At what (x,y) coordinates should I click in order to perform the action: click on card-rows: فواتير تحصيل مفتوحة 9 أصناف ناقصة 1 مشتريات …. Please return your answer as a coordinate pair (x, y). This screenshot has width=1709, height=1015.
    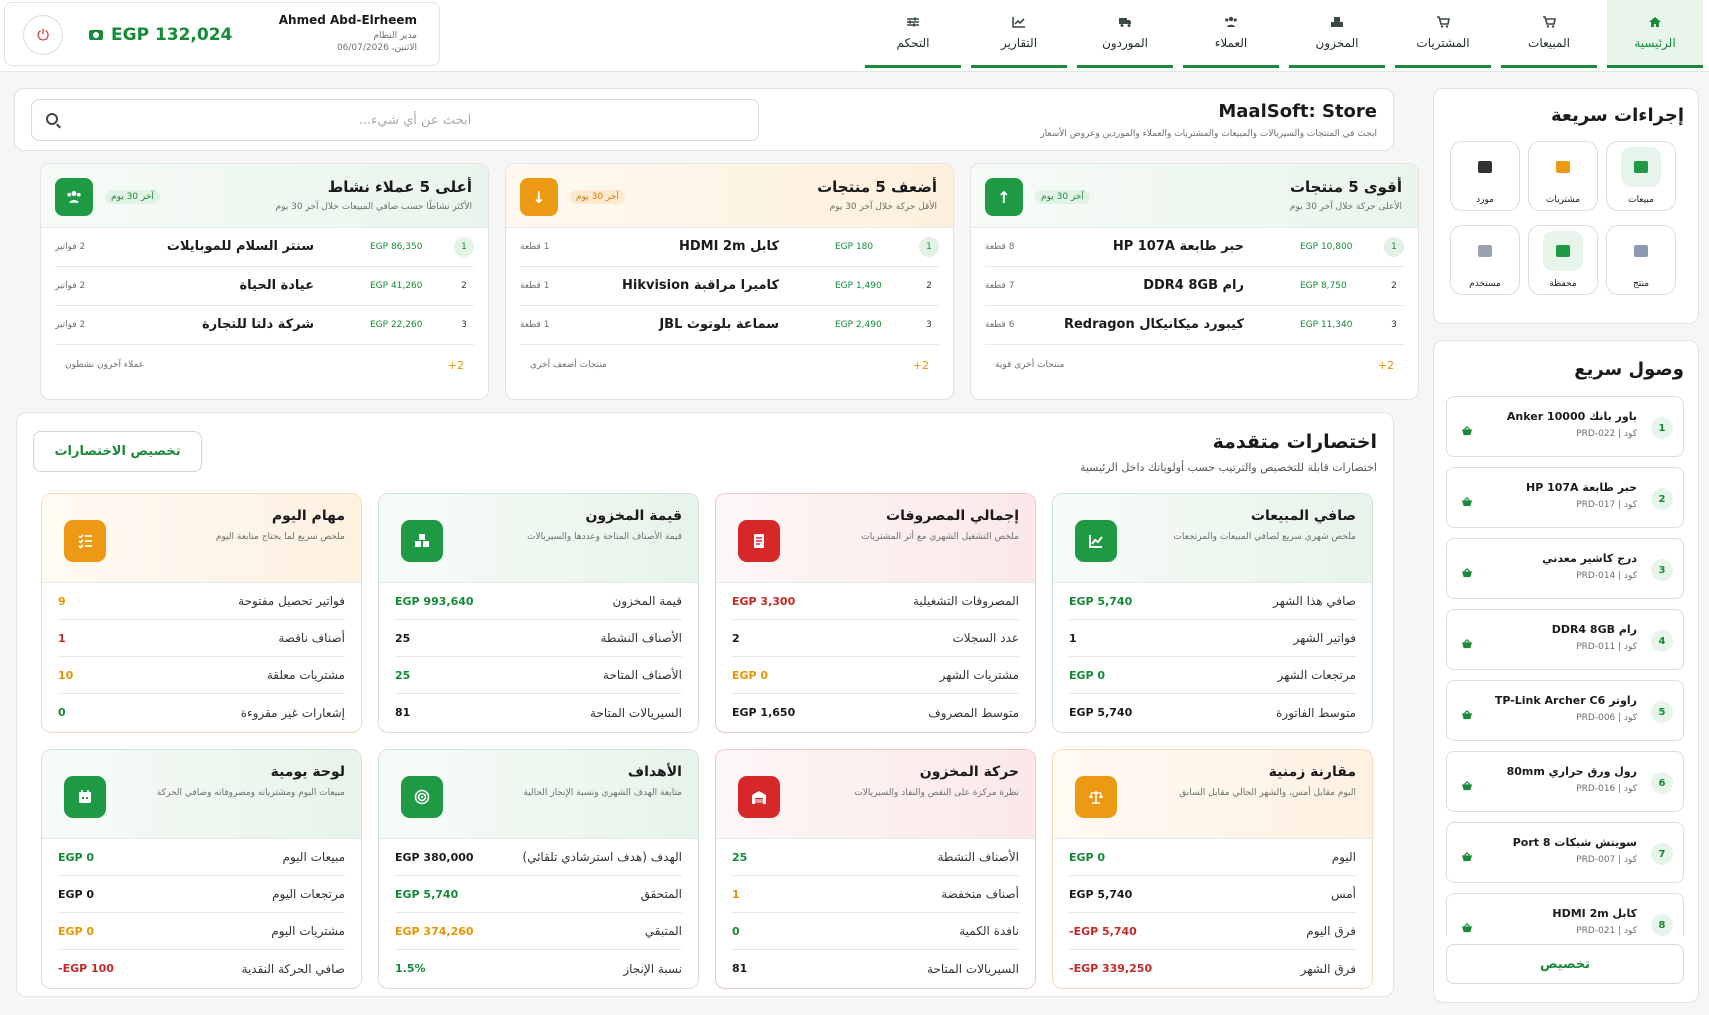
    Looking at the image, I should click on (201, 657).